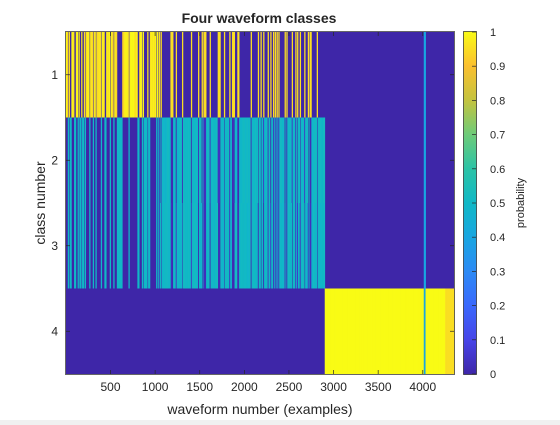  What do you see at coordinates (422, 387) in the screenshot?
I see `x-tick-label: 4000` at bounding box center [422, 387].